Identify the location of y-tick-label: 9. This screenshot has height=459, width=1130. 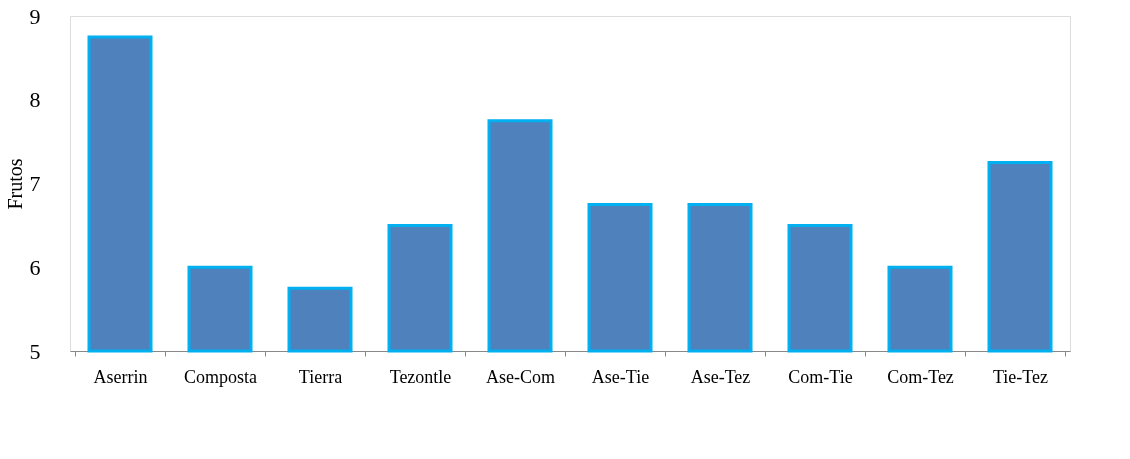
(35, 16).